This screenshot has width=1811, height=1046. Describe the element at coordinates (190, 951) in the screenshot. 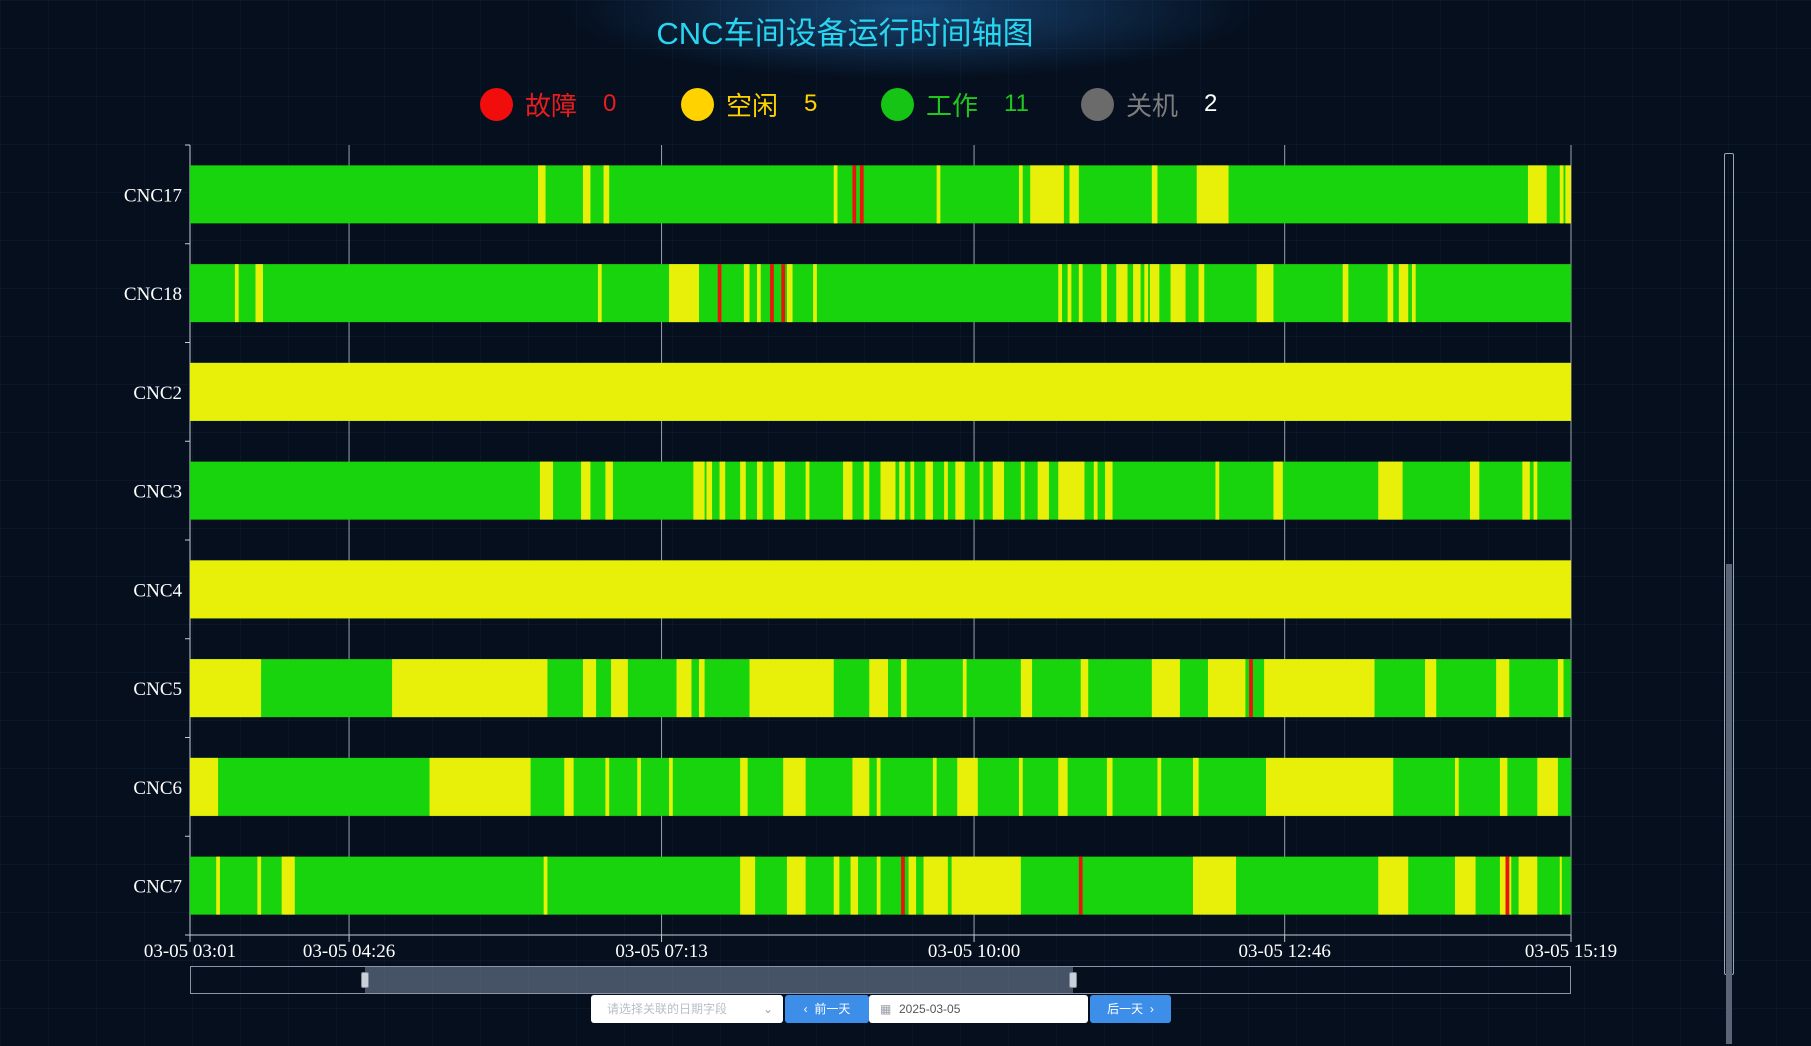

I see `x-tick-label: 03-05 03:01` at that location.